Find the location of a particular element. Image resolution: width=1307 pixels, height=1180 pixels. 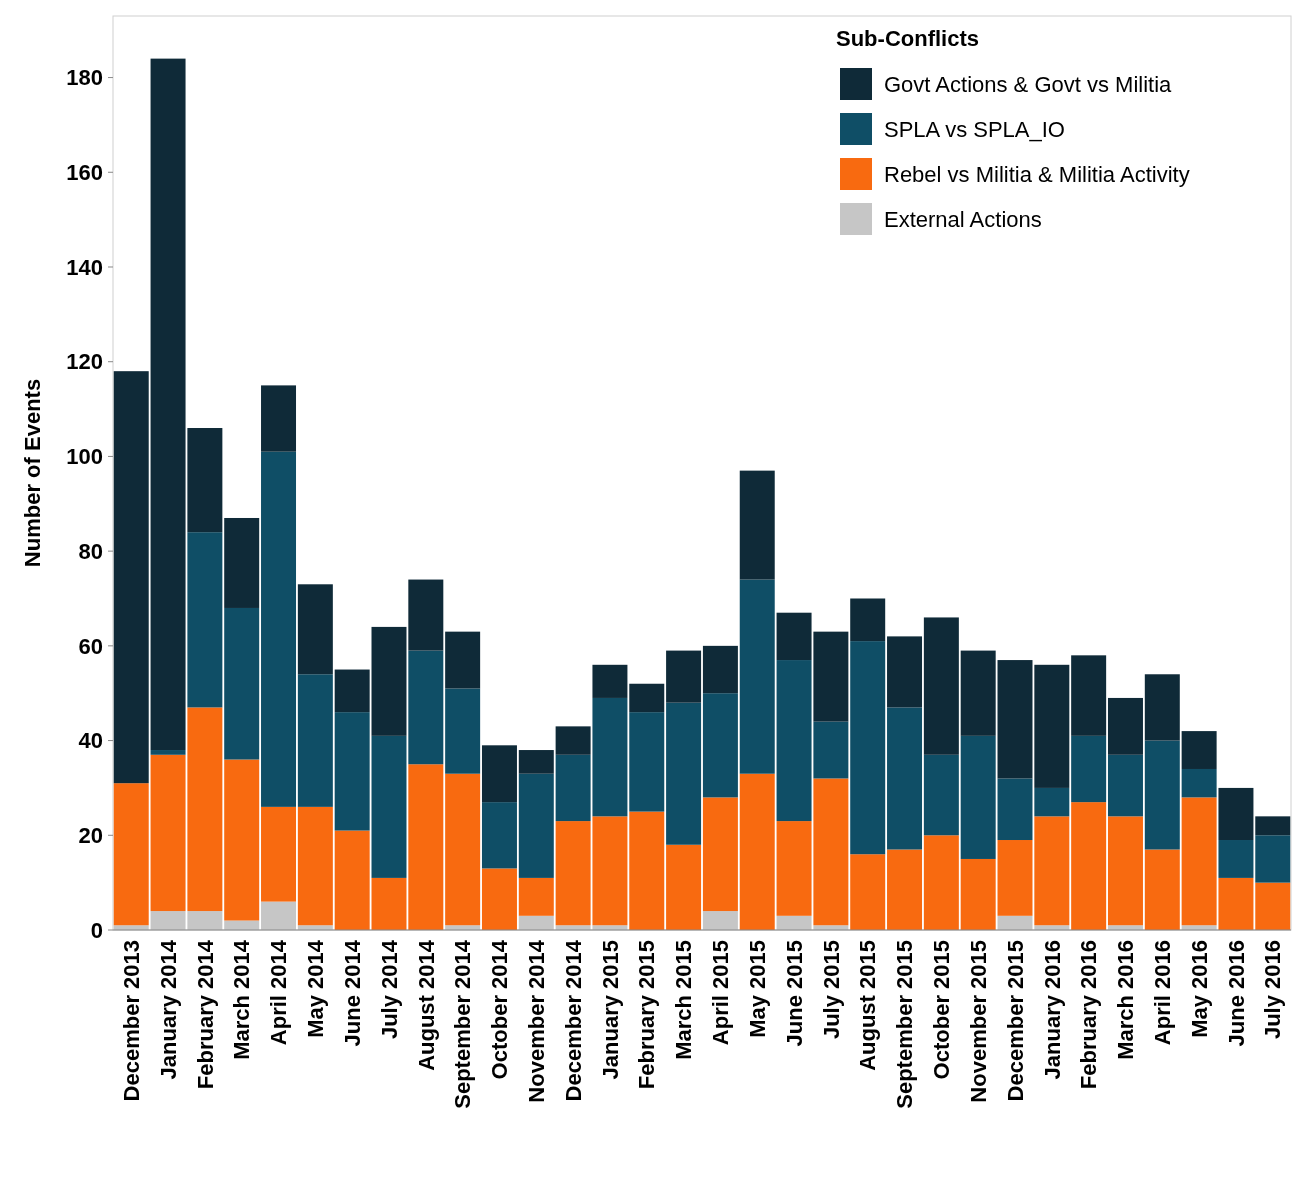

y-tick-label: 120 is located at coordinates (84, 362).